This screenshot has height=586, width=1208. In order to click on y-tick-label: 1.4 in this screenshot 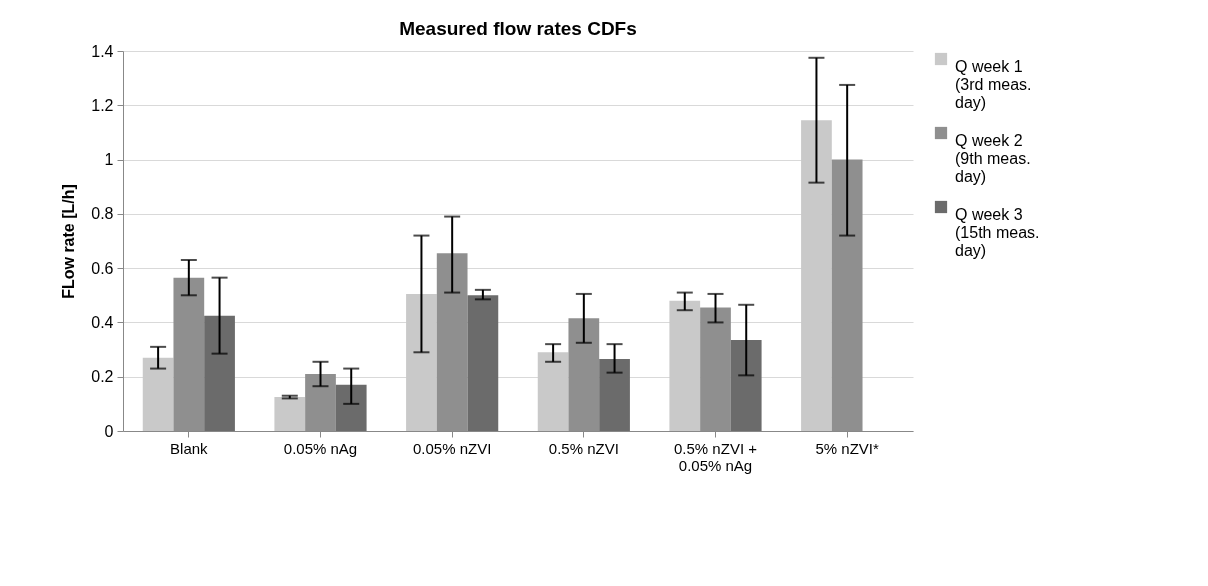, I will do `click(102, 51)`.